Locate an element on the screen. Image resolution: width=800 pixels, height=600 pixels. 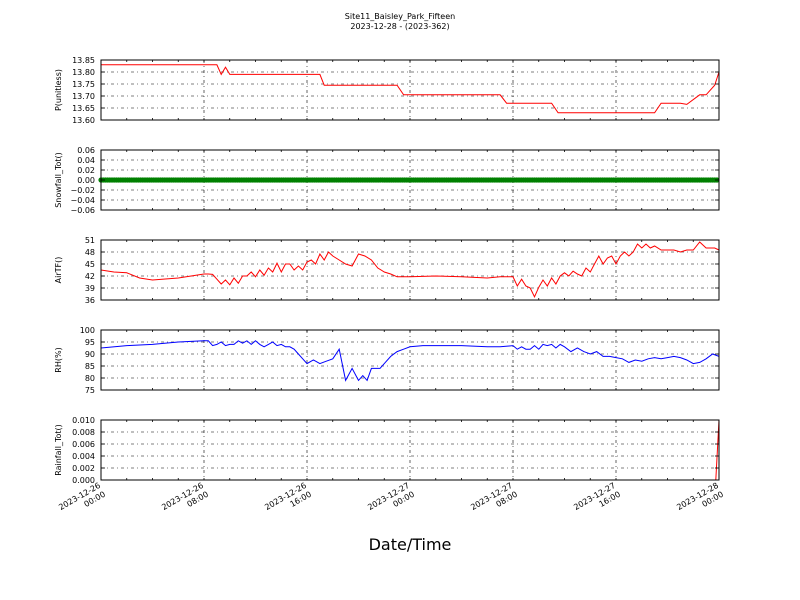
panel-3: 36 39 42 45 48 51 AirTF() is located at coordinates (387, 270).